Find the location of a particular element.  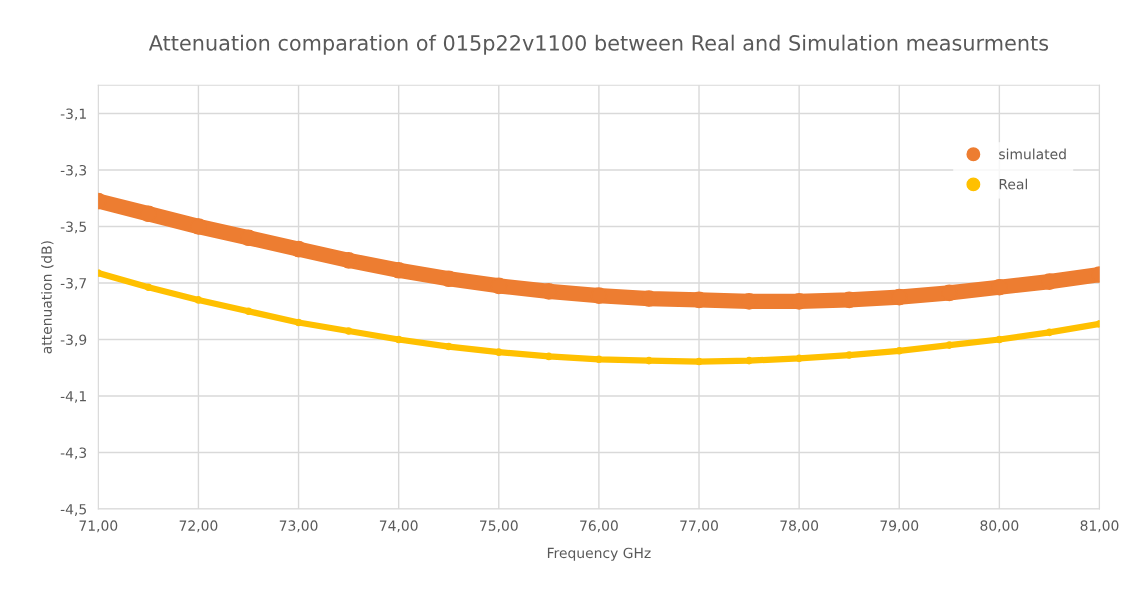

x-tick-label: 81,00 is located at coordinates (1099, 526).